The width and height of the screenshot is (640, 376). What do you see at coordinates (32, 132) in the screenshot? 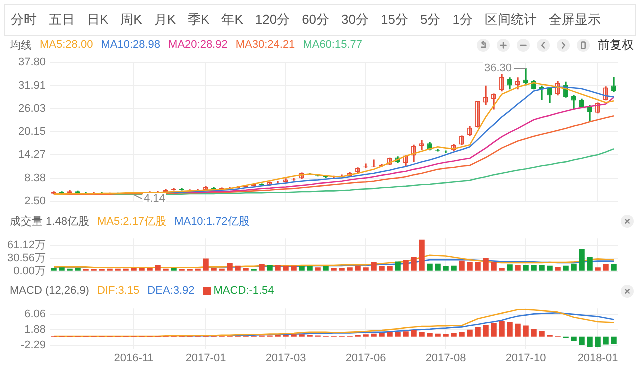
I see `y-tick-label: 20.15` at bounding box center [32, 132].